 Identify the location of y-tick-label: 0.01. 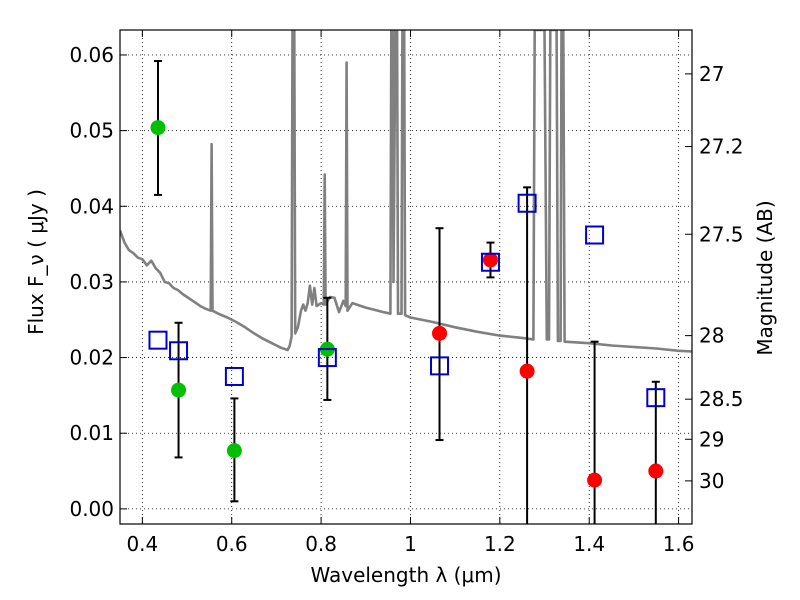
(91, 433).